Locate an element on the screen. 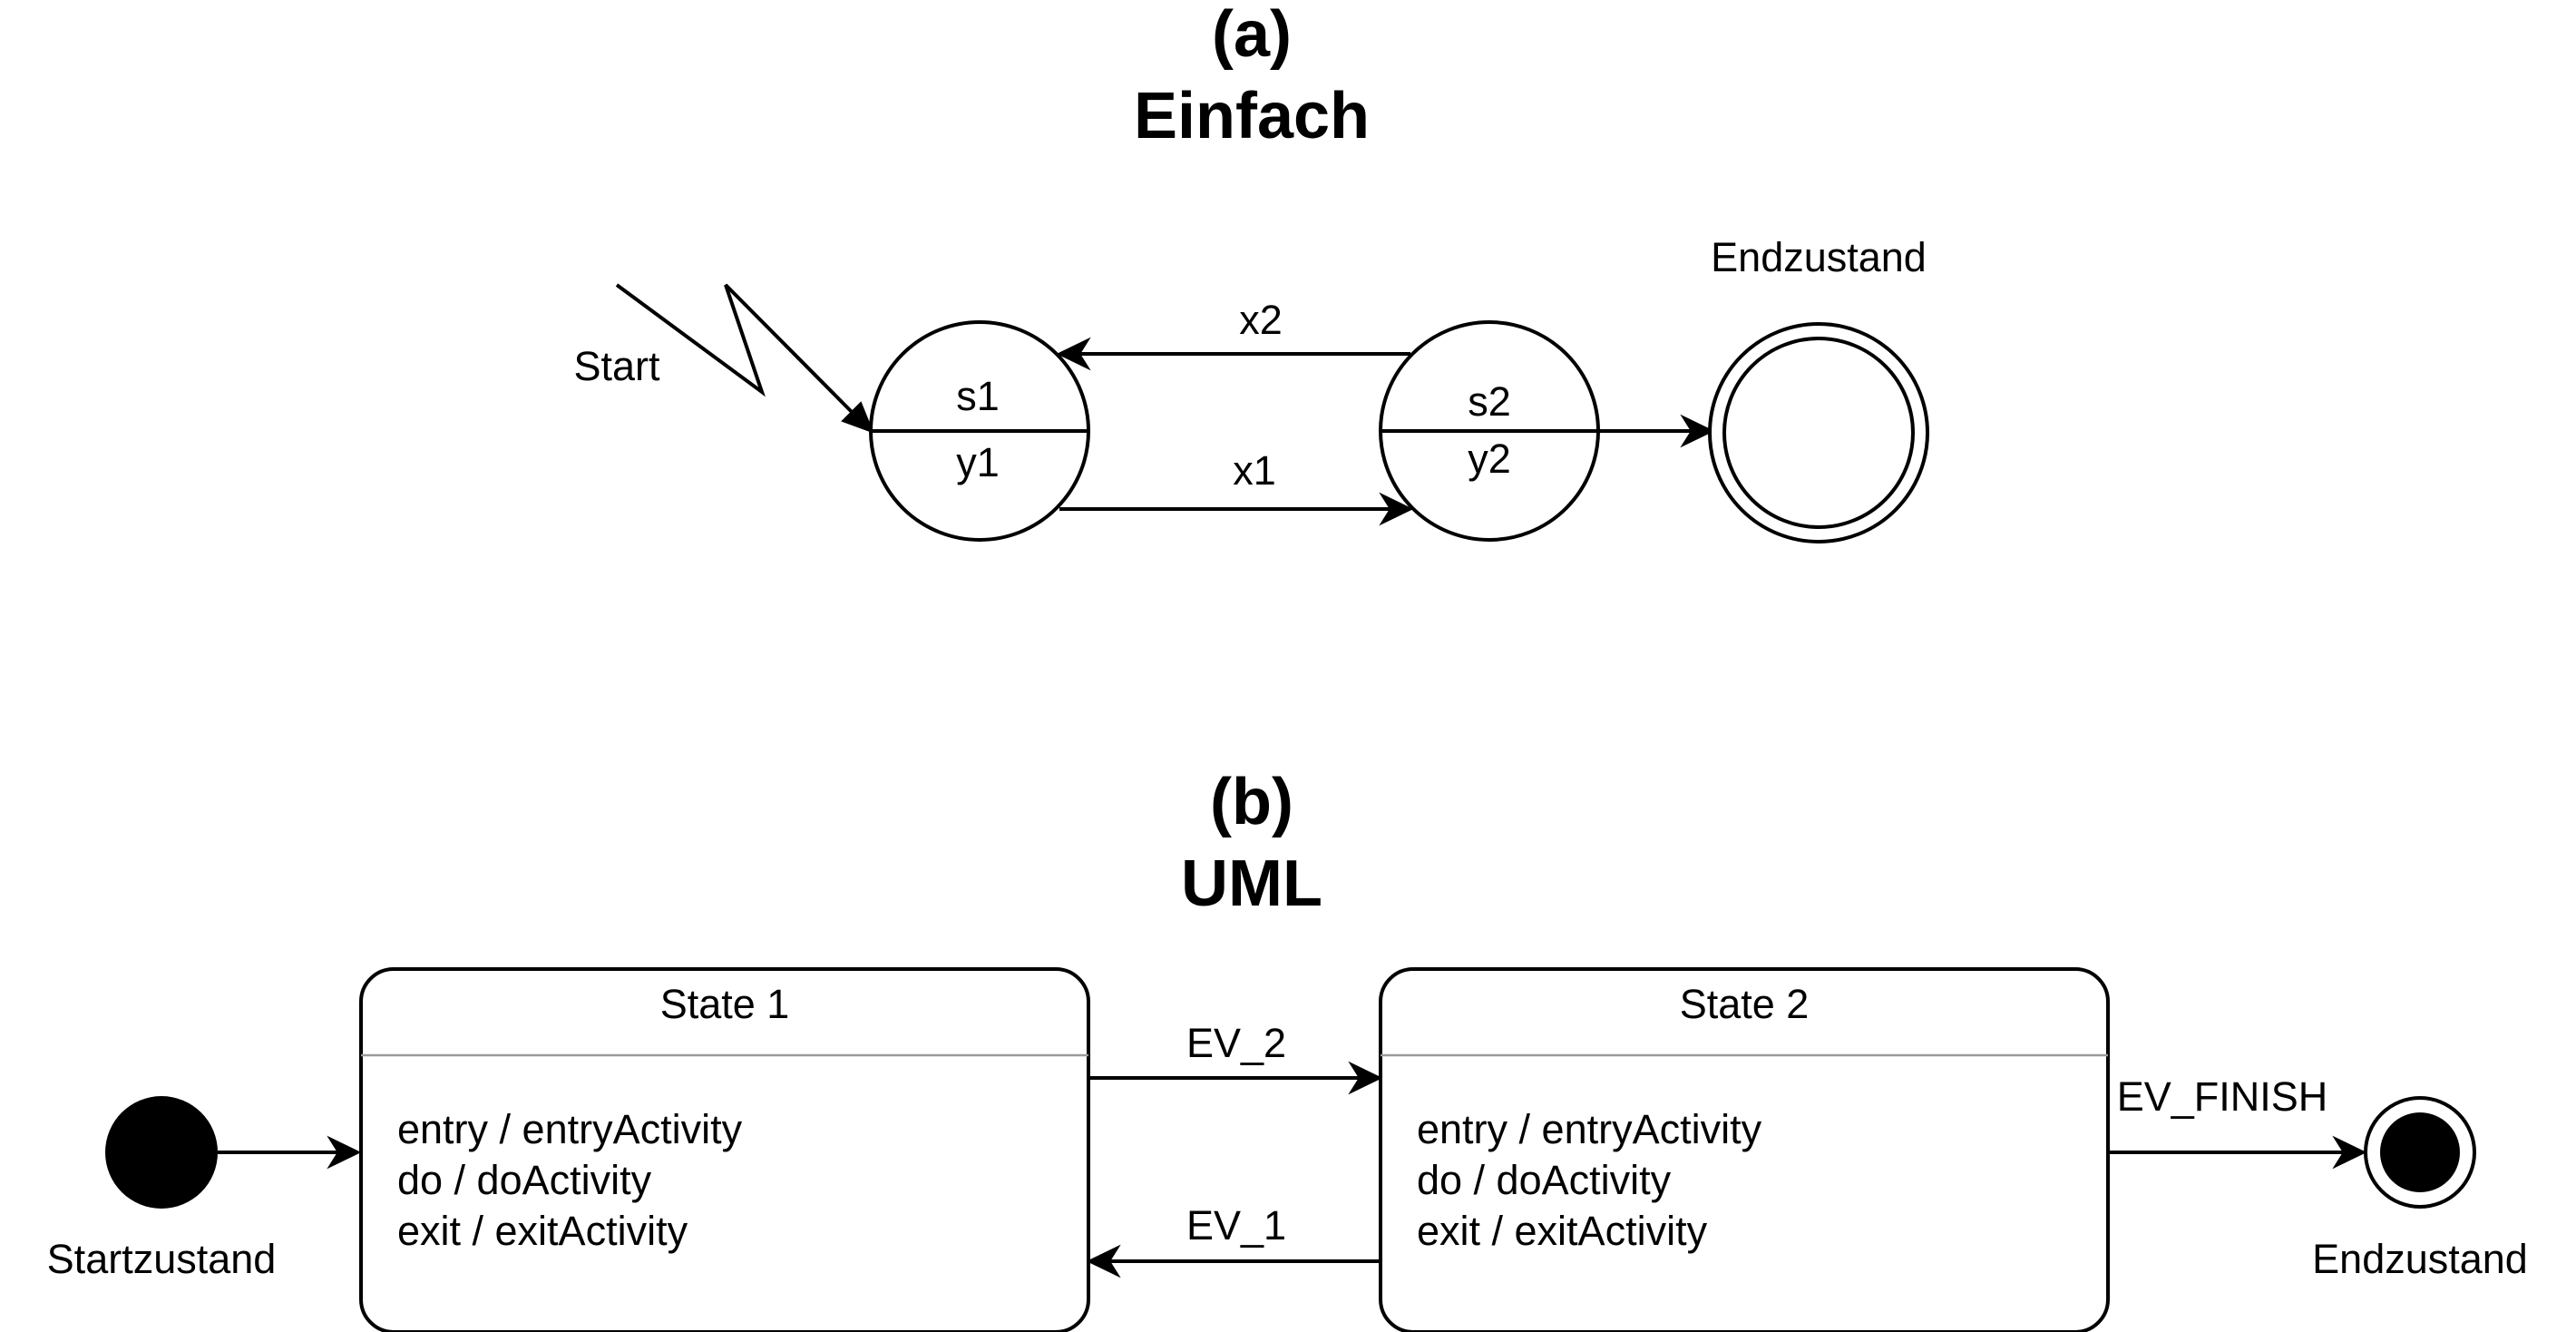 Image resolution: width=2576 pixels, height=1332 pixels. state-1-do: do / doActivity is located at coordinates (524, 1180).